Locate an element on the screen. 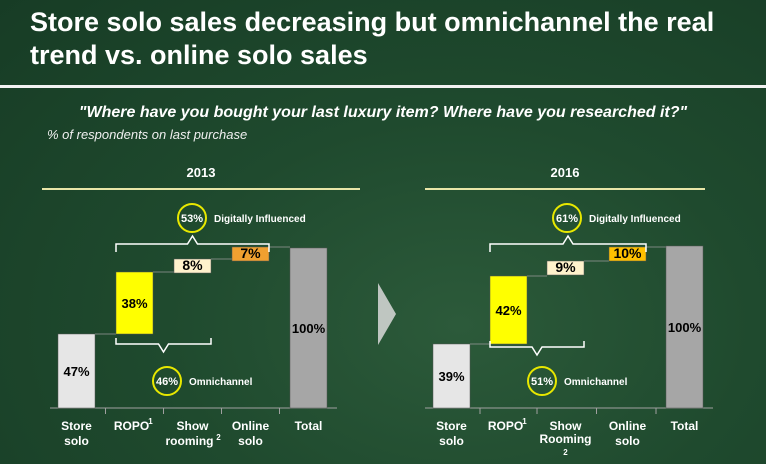 Image resolution: width=766 pixels, height=464 pixels. data-label-ropo: 38% is located at coordinates (134, 303).